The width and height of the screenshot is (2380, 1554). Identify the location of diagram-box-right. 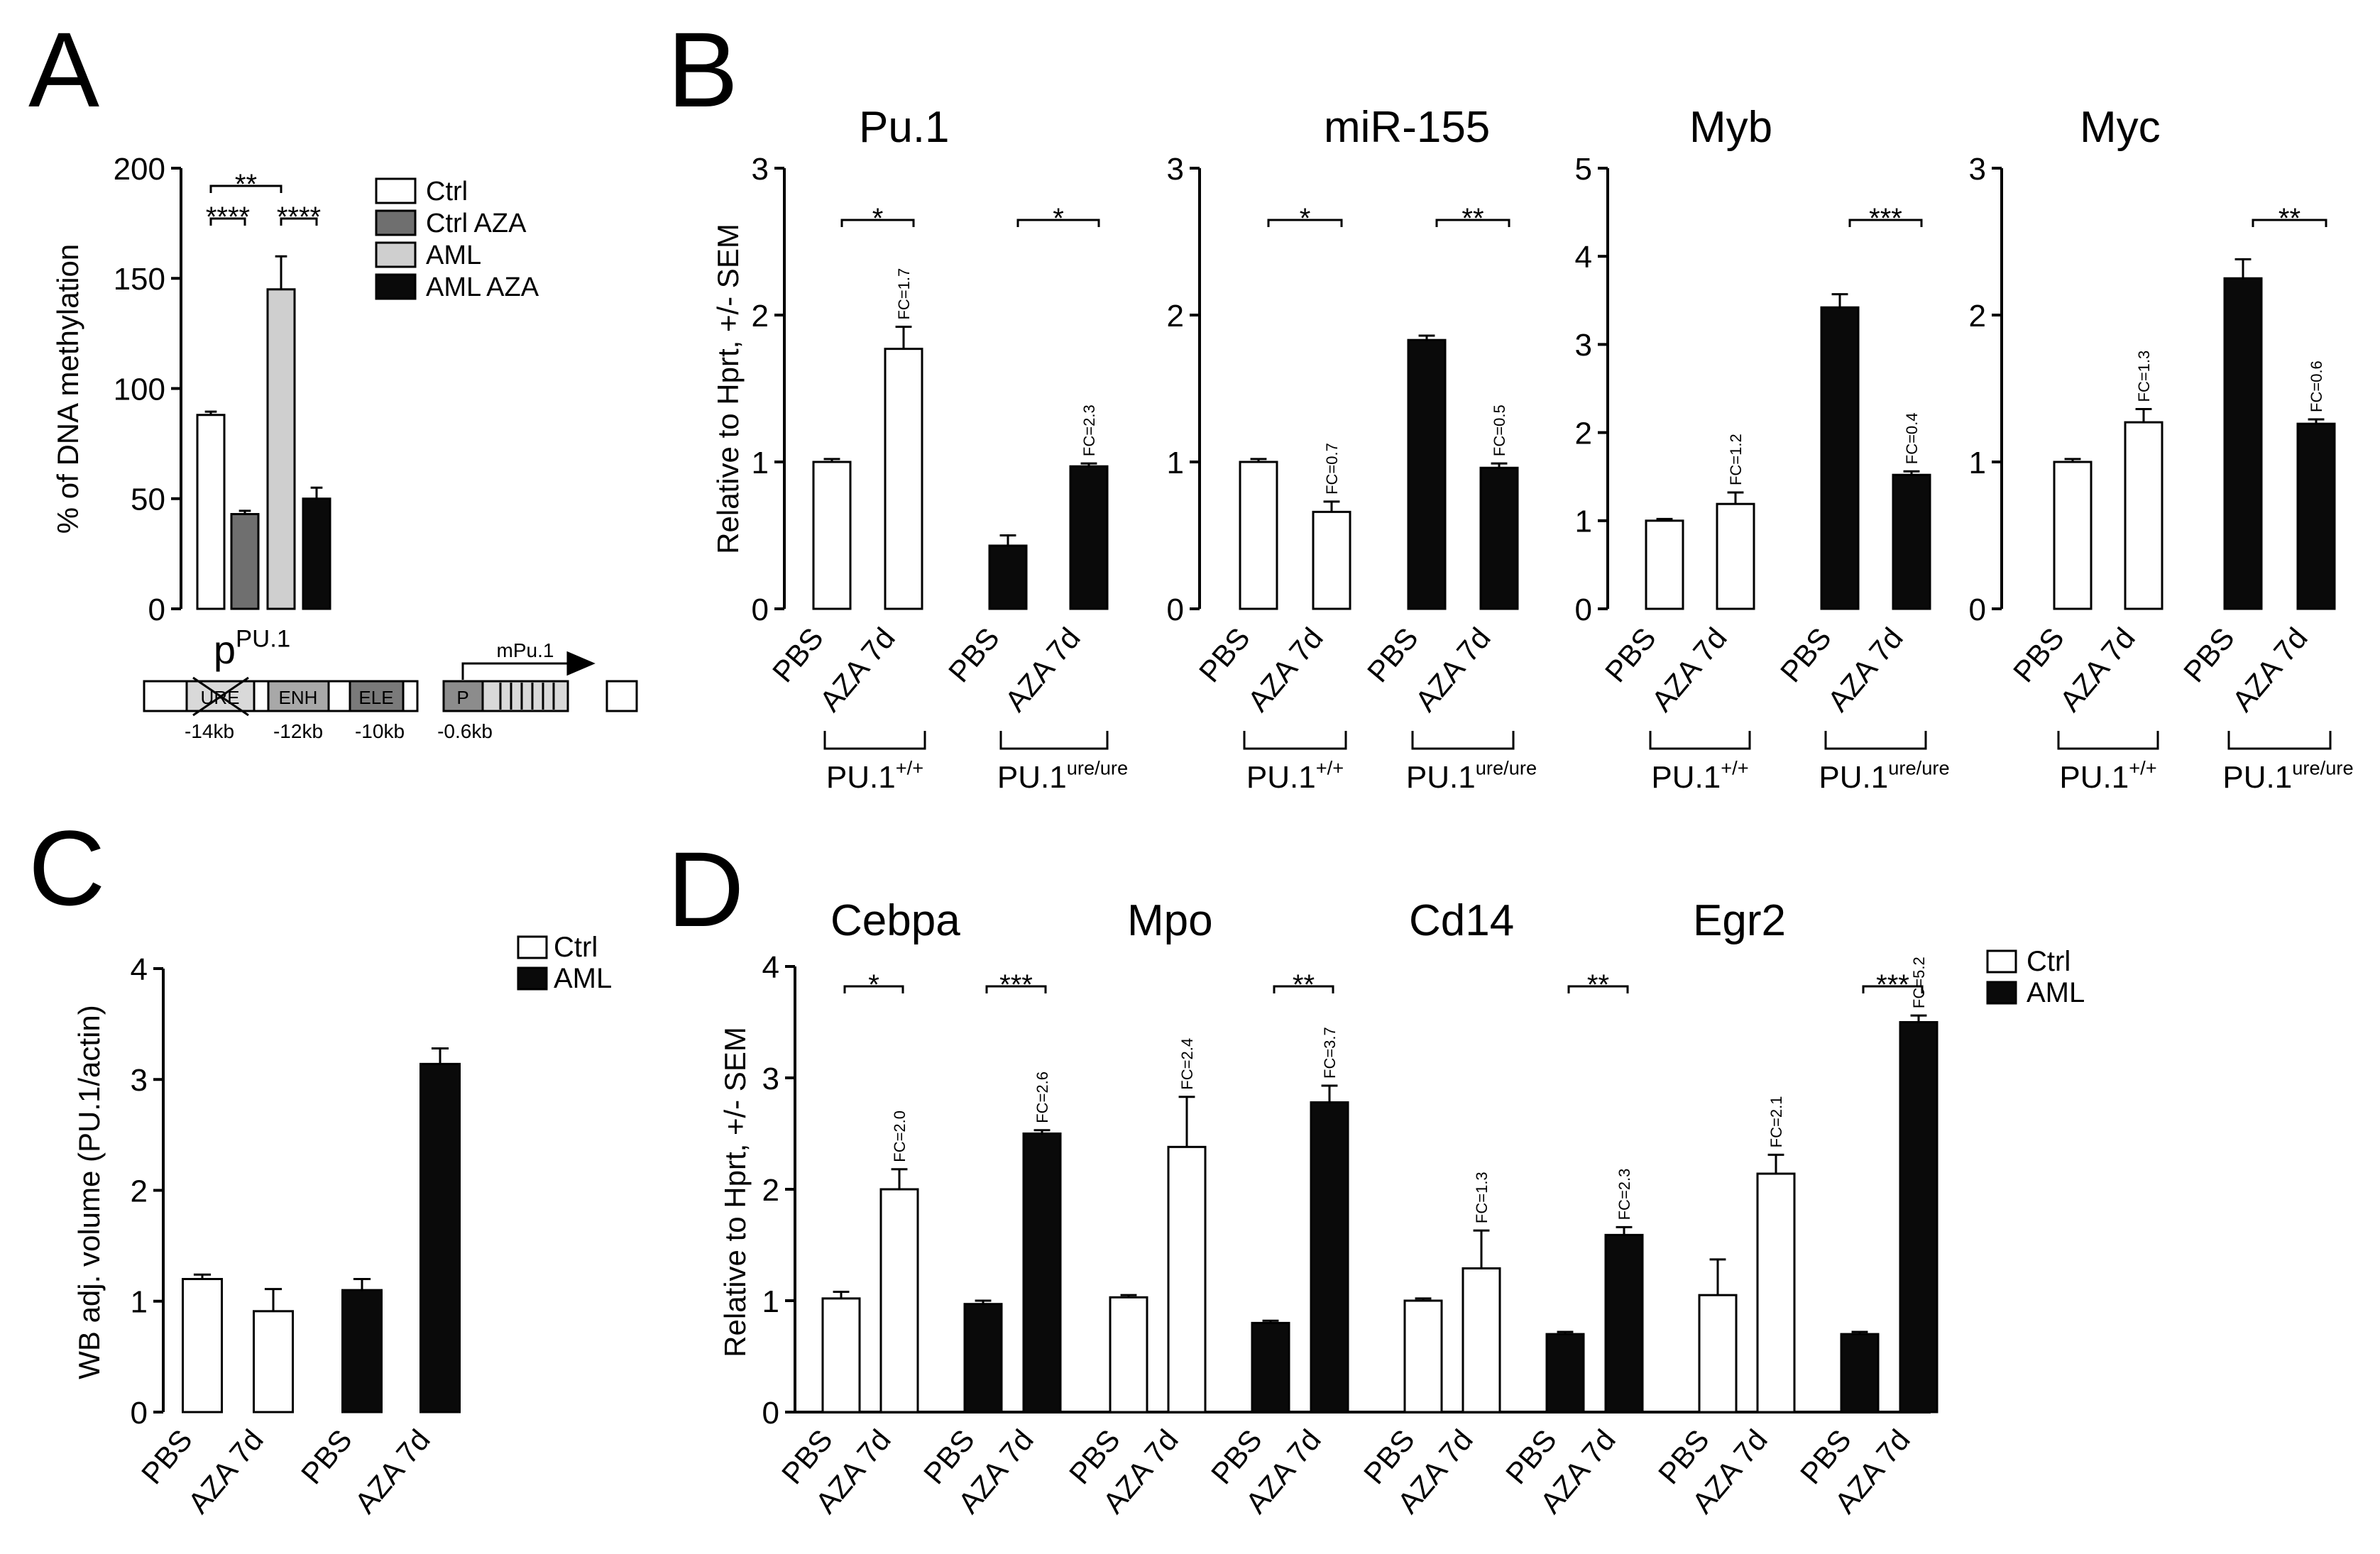
(621, 696).